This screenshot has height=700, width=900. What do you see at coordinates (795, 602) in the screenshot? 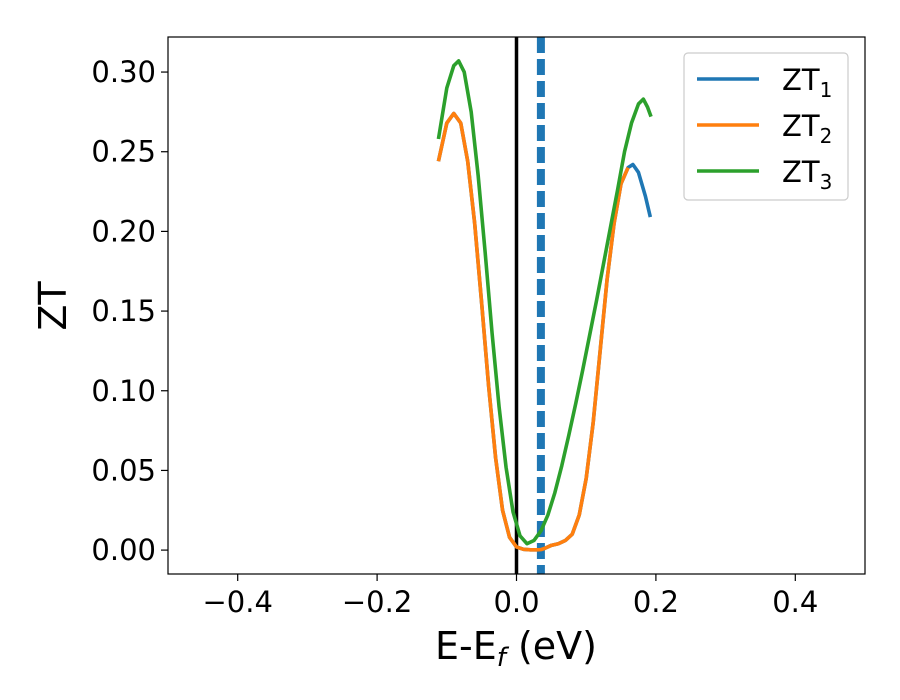
I see `x-tick-label: 0.4` at bounding box center [795, 602].